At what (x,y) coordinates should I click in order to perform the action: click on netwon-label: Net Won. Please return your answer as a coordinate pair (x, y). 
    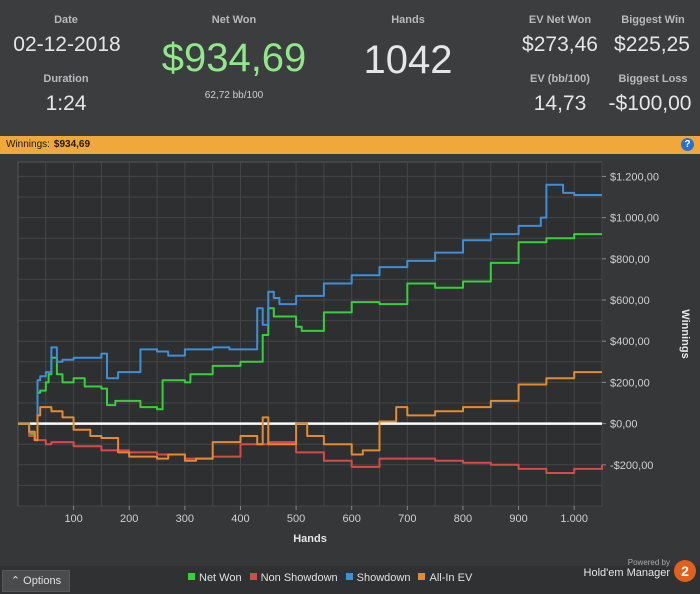
    Looking at the image, I should click on (234, 20).